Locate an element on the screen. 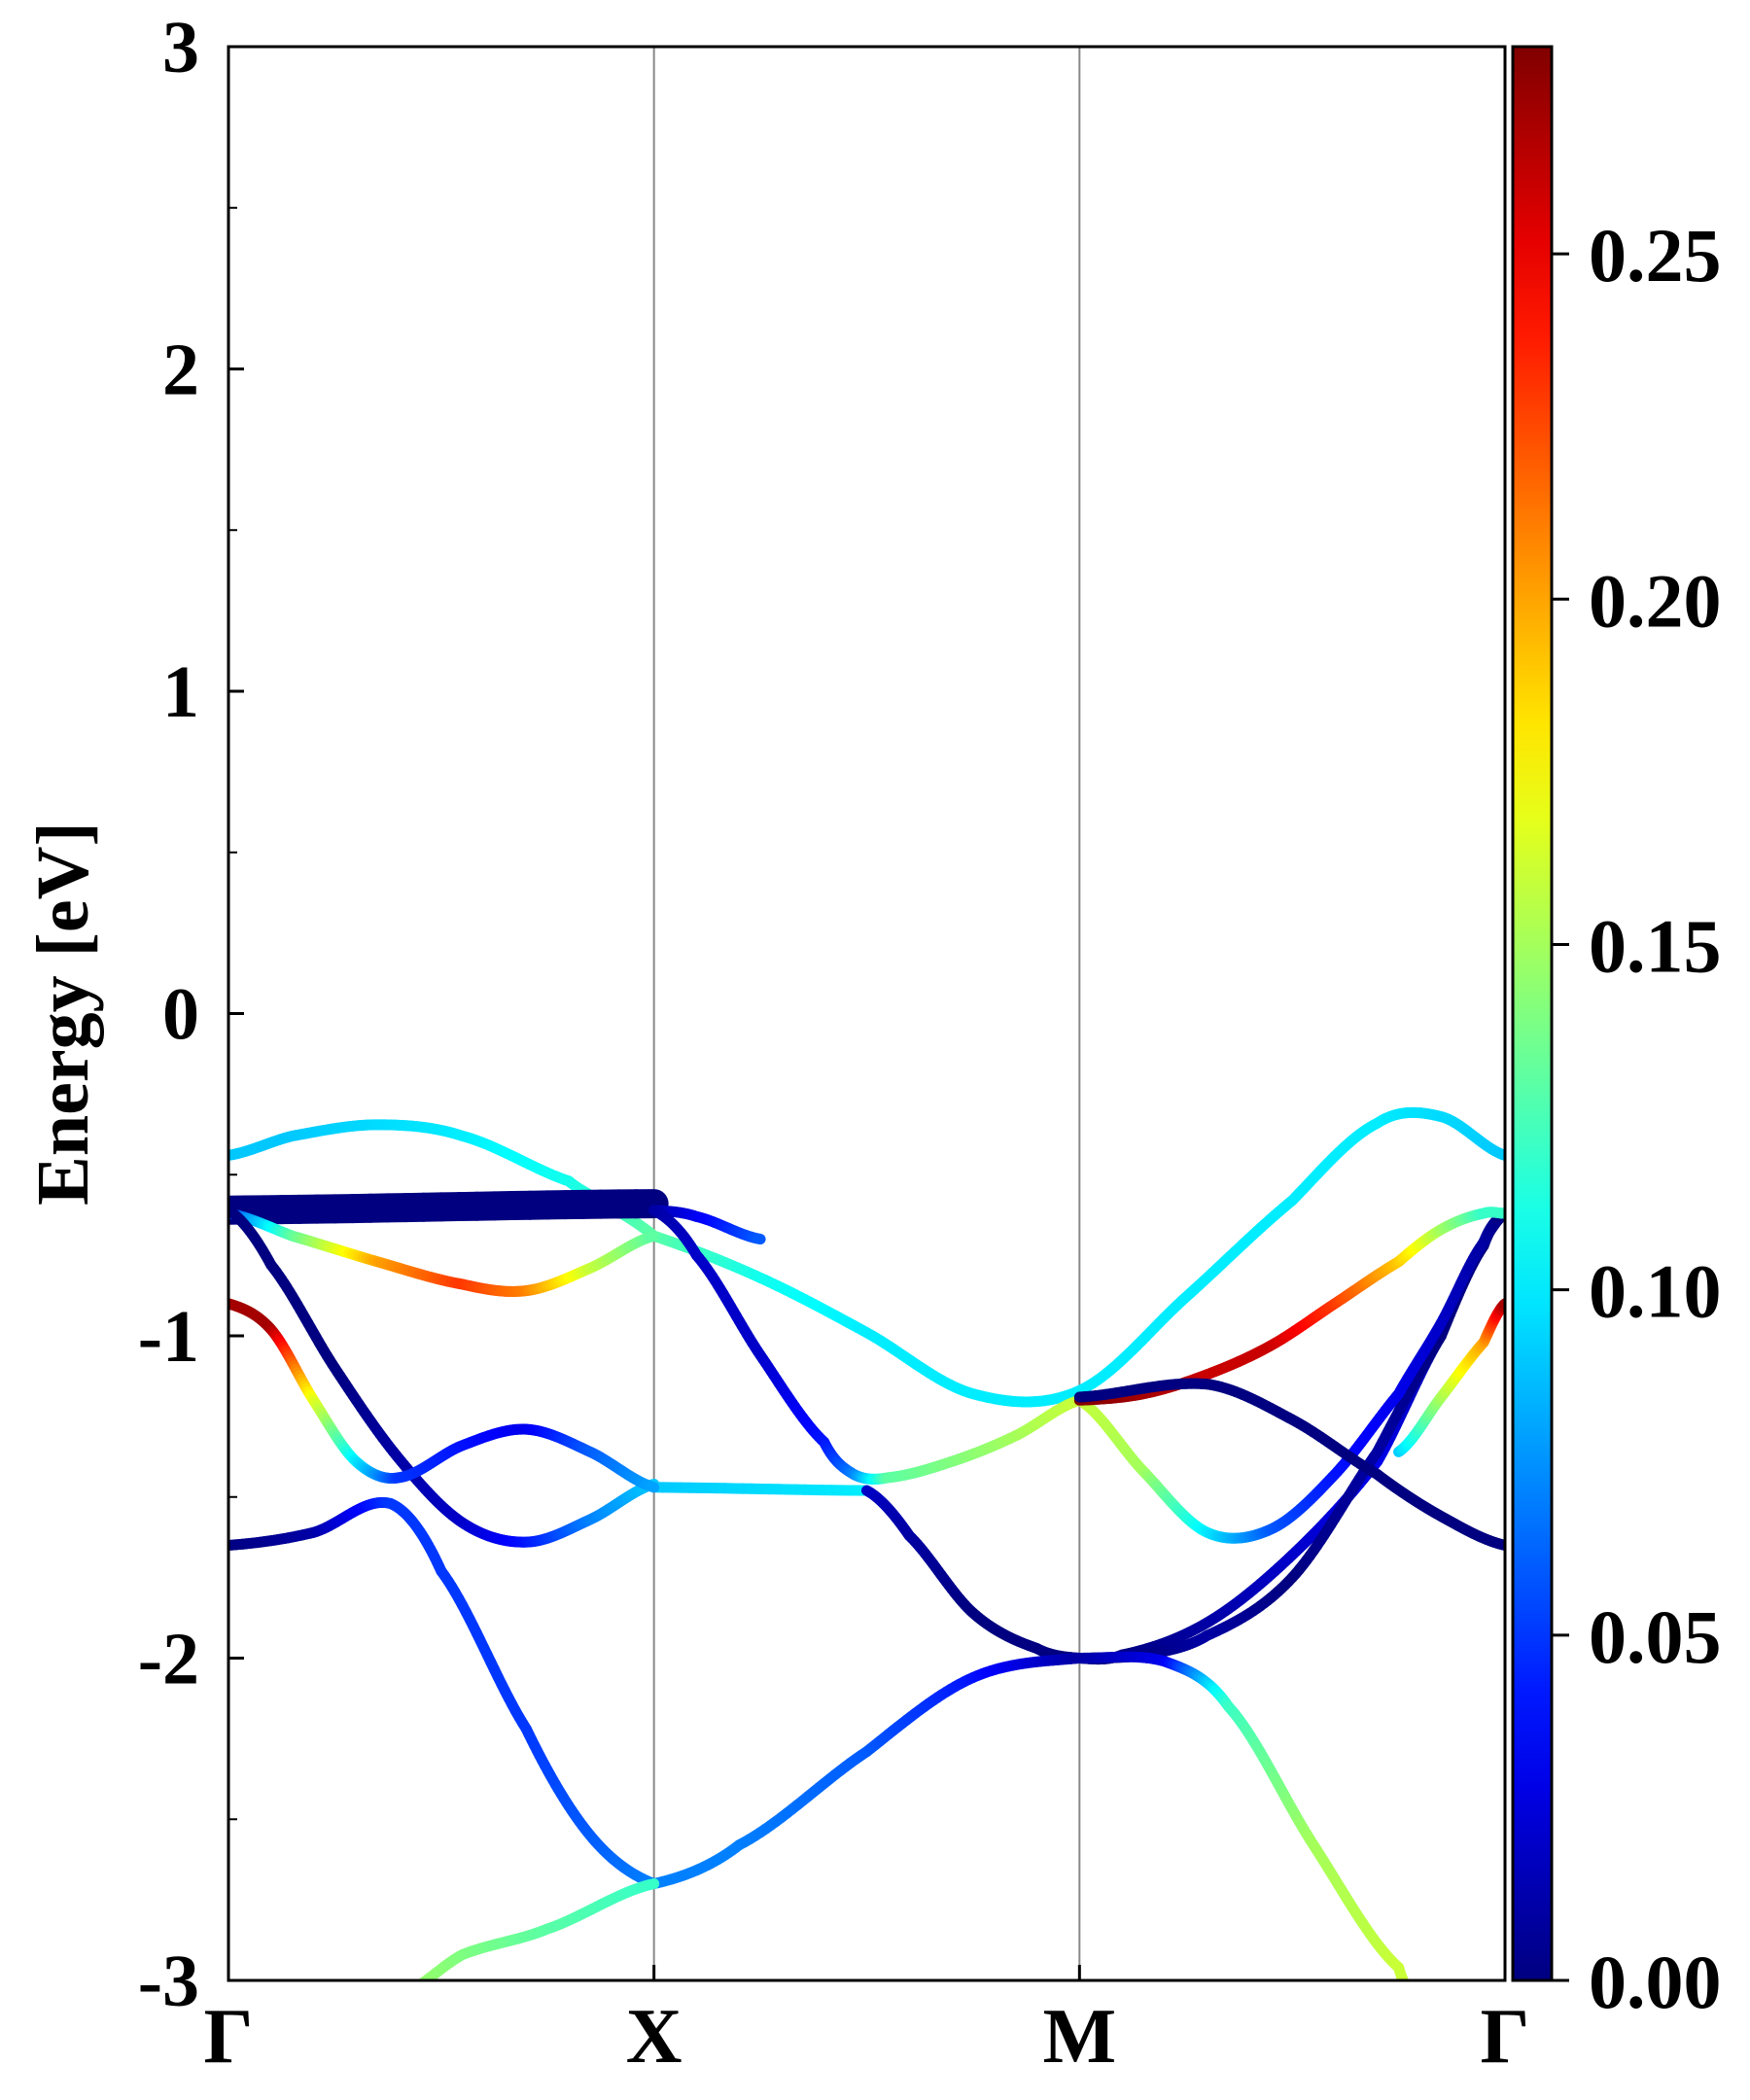 Image resolution: width=1750 pixels, height=2100 pixels. y-tick-label: -1 is located at coordinates (168, 1337).